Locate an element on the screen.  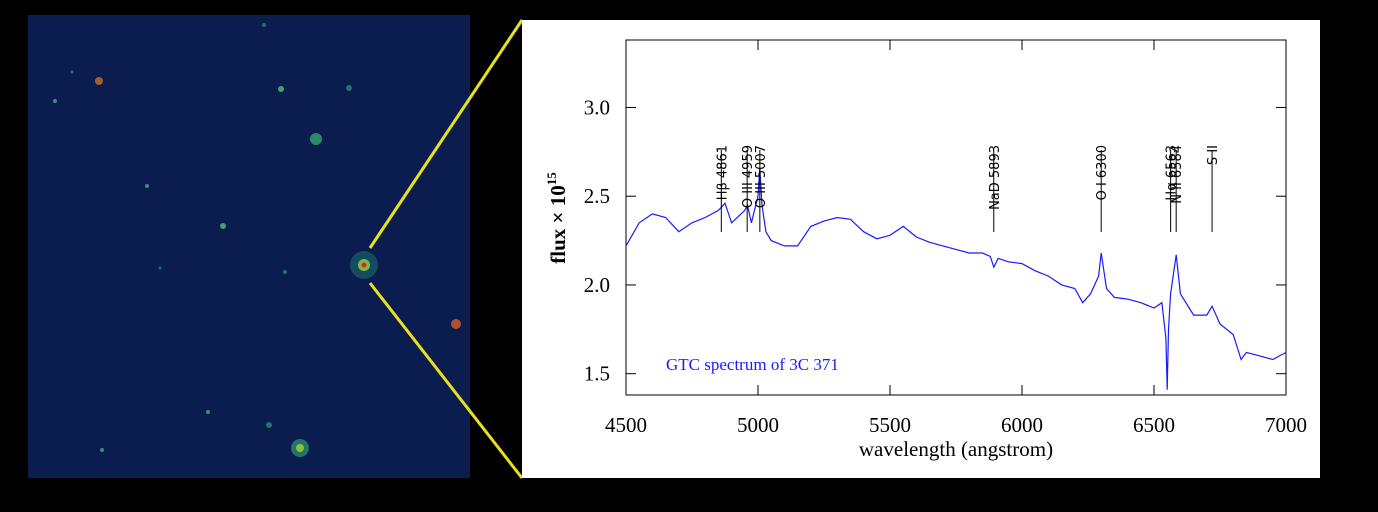
x-tick-label: 6500 is located at coordinates (1154, 425).